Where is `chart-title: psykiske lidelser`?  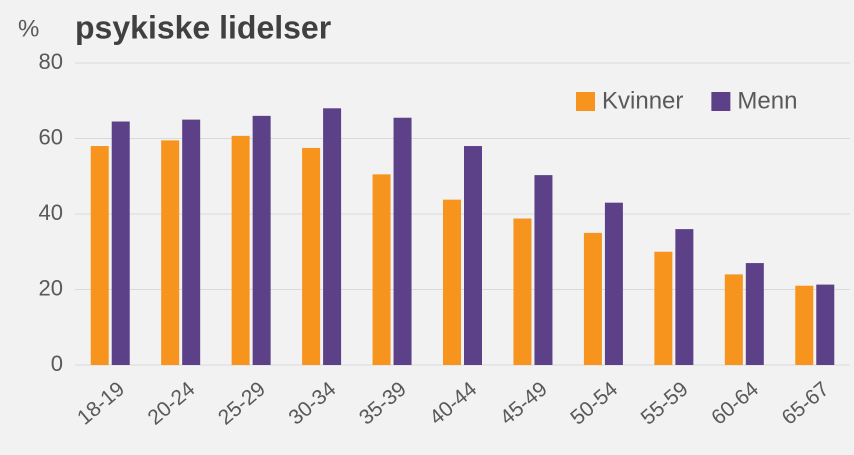
chart-title: psykiske lidelser is located at coordinates (203, 27).